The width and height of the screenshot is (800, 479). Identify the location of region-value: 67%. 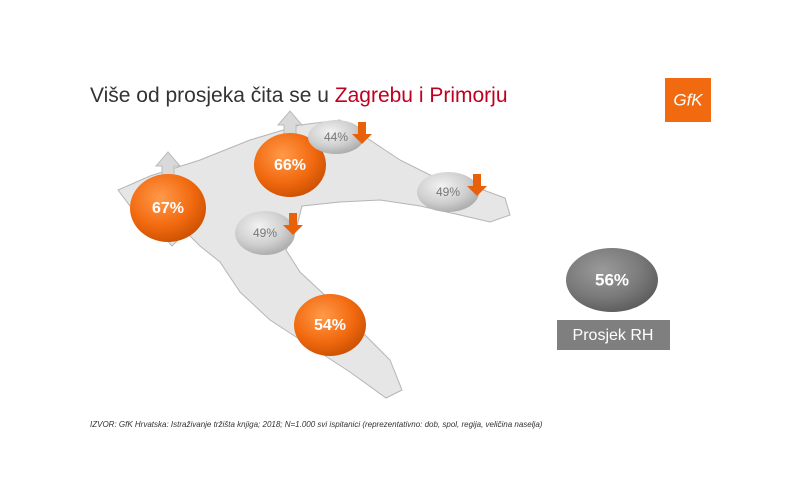
(168, 208).